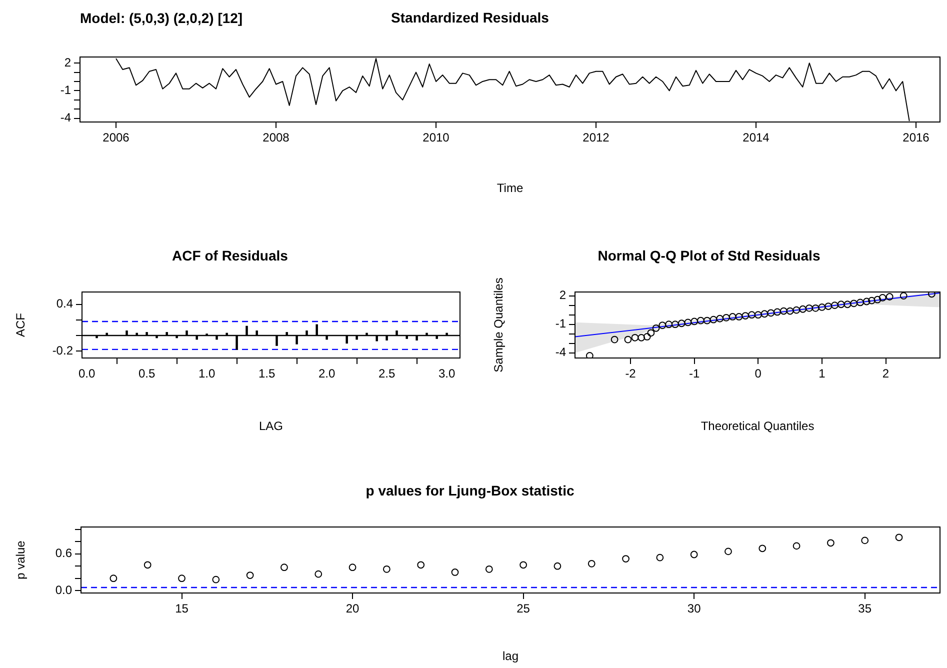  Describe the element at coordinates (353, 609) in the screenshot. I see `x-tick-label: 20` at that location.